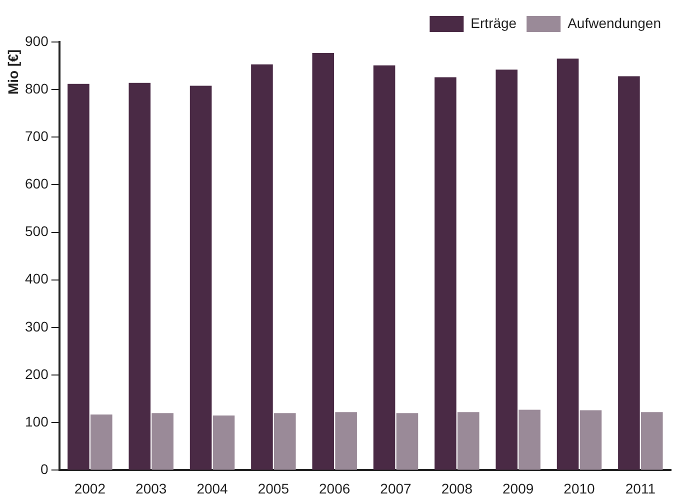 The width and height of the screenshot is (679, 501). What do you see at coordinates (37, 184) in the screenshot?
I see `y-tick-label: 600` at bounding box center [37, 184].